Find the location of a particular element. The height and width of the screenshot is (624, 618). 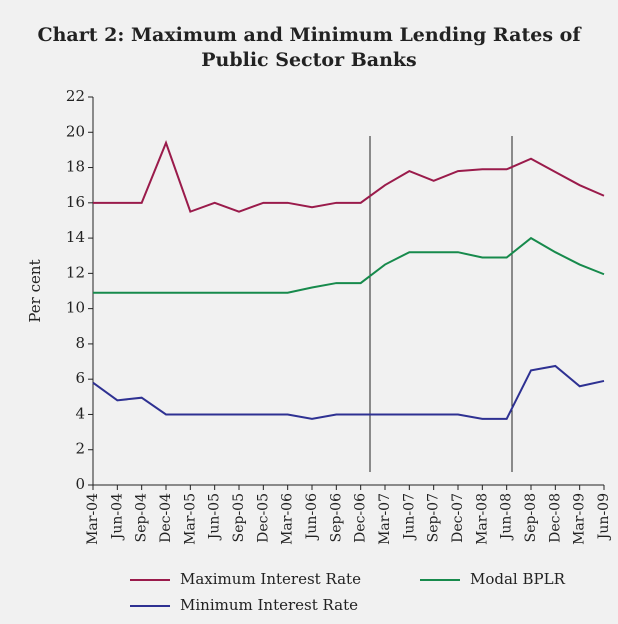

y-tick-label: 20 is located at coordinates (75, 131).